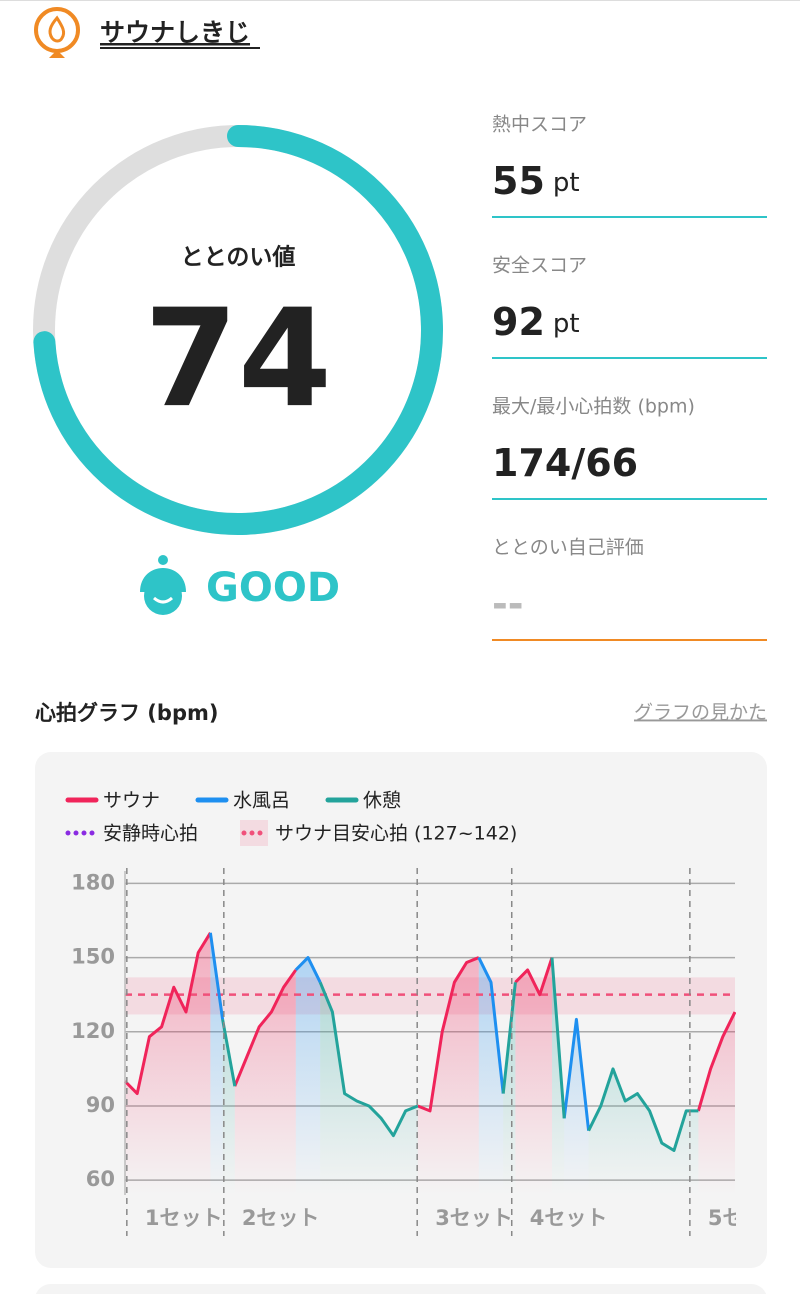  I want to click on rating: GOOD, so click(273, 588).